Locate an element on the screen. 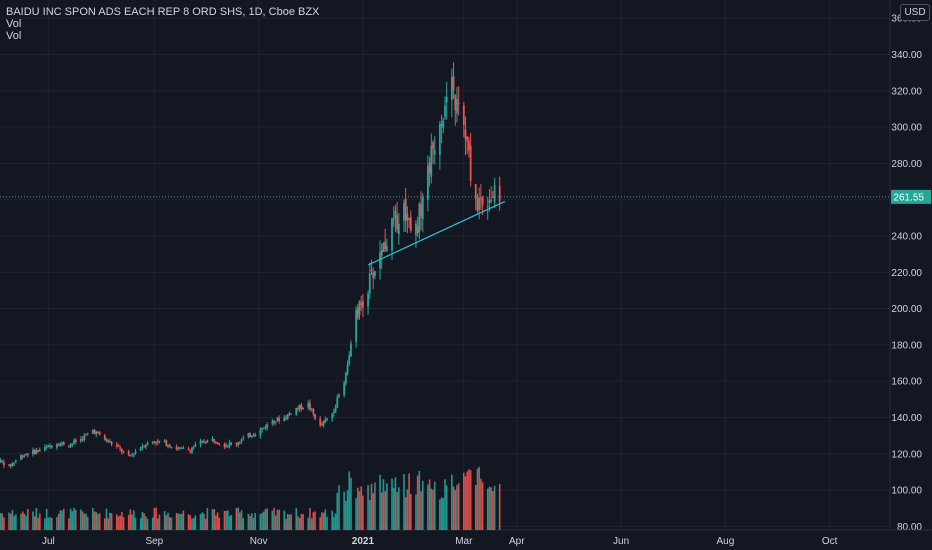  x-tick-label: Nov is located at coordinates (259, 541).